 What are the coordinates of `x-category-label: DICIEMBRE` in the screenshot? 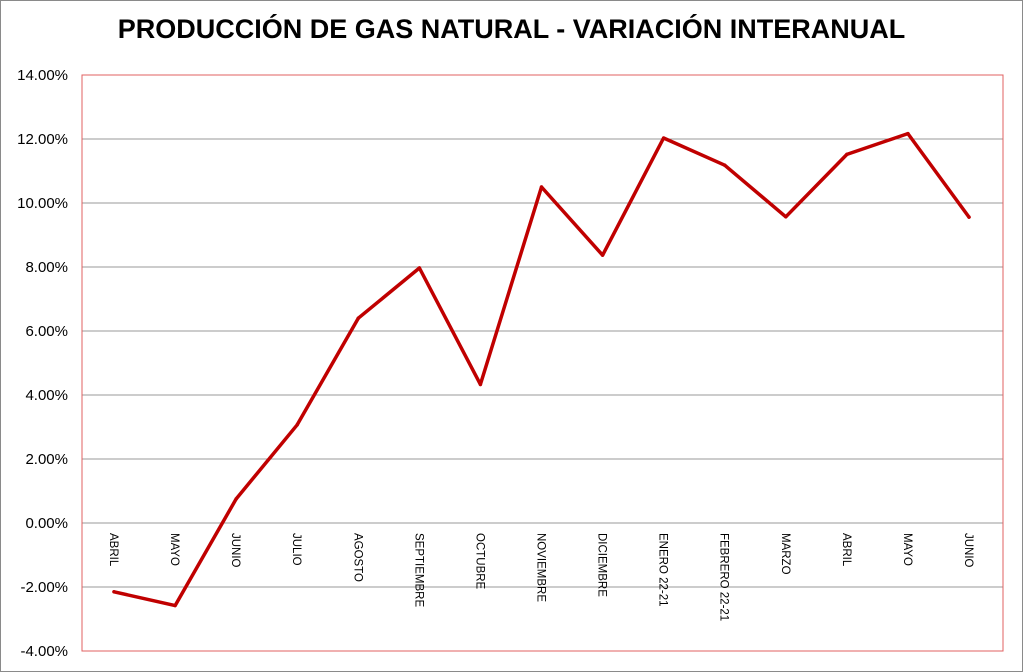 It's located at (602, 565).